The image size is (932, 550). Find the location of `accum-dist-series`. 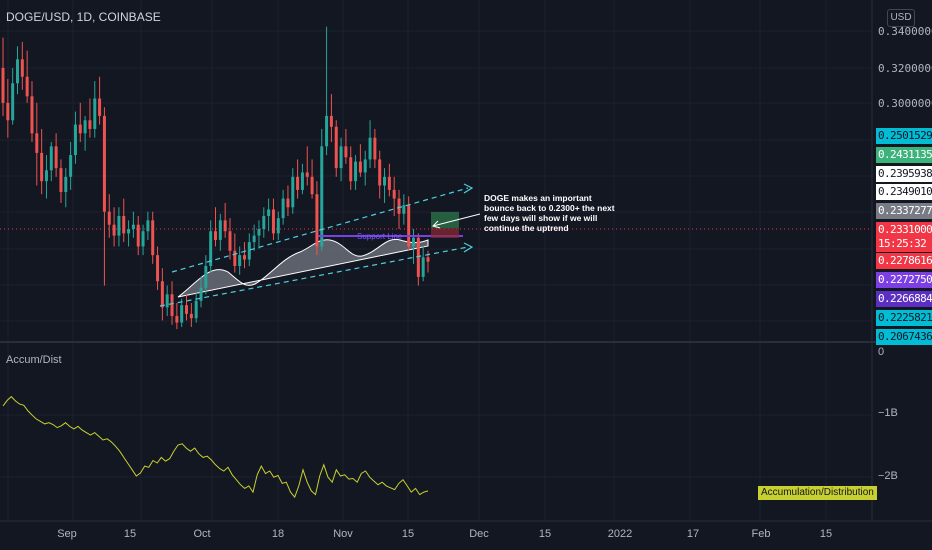

accum-dist-series is located at coordinates (215, 447).